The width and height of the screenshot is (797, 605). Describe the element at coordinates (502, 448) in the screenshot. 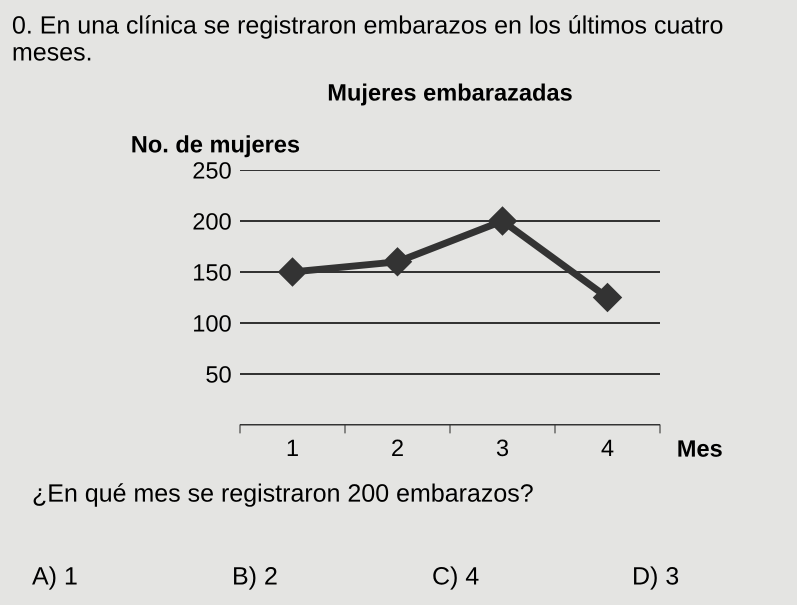

I see `x-tick-label: 3` at that location.